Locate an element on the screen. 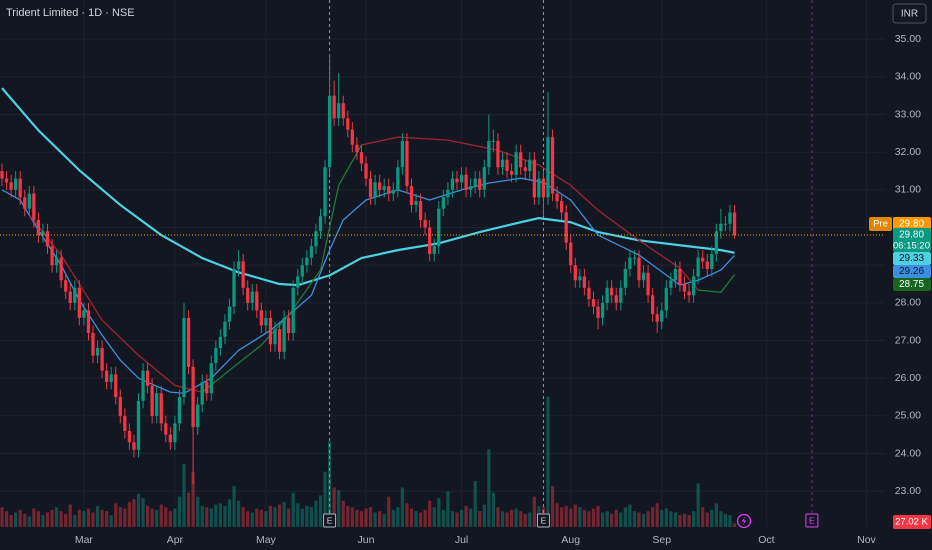 The height and width of the screenshot is (550, 932). y-tick-label: 26.00 is located at coordinates (908, 378).